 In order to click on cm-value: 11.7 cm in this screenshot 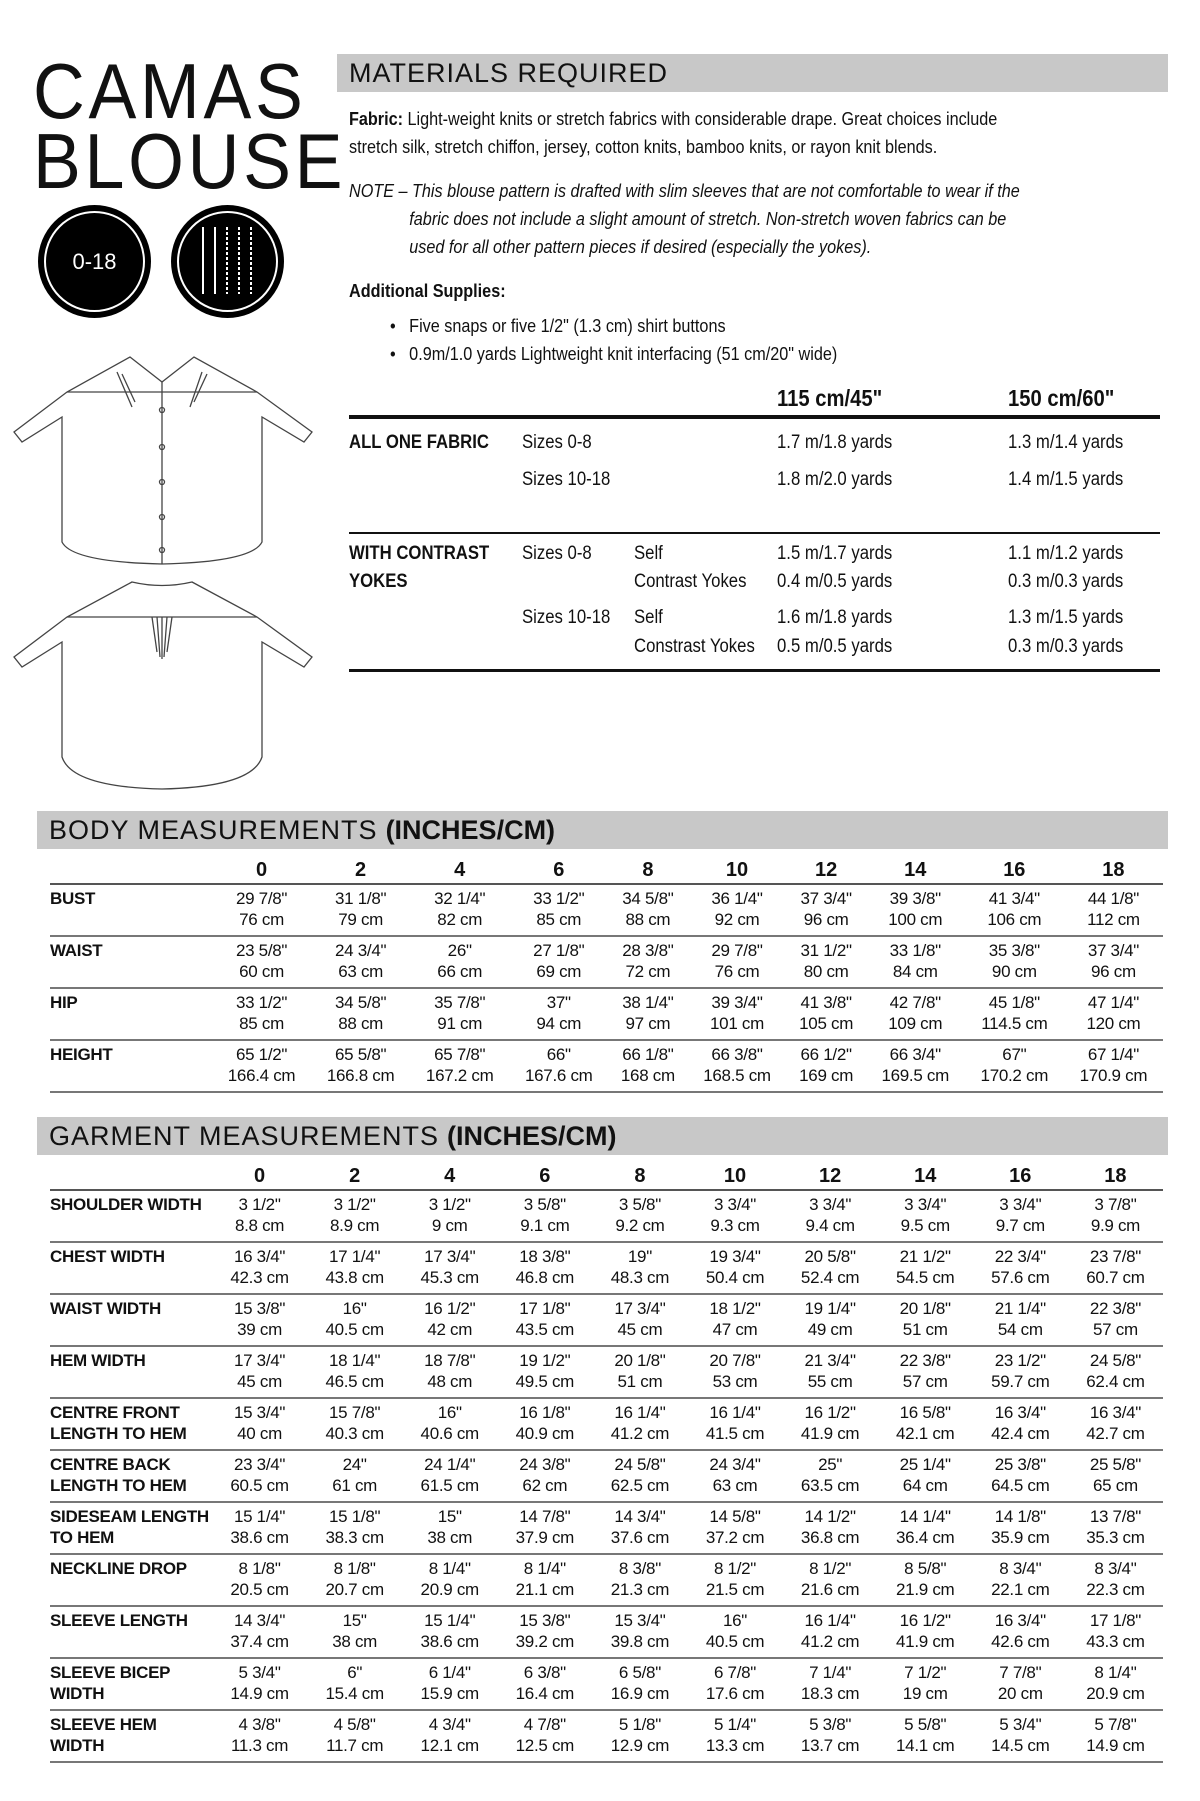, I will do `click(355, 1745)`.